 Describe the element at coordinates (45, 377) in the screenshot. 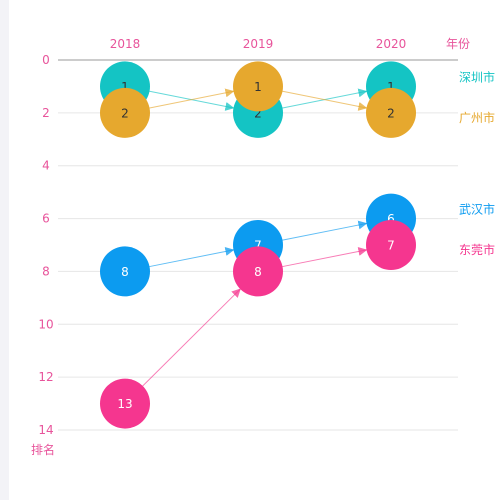

I see `y-tick-label: 12` at that location.